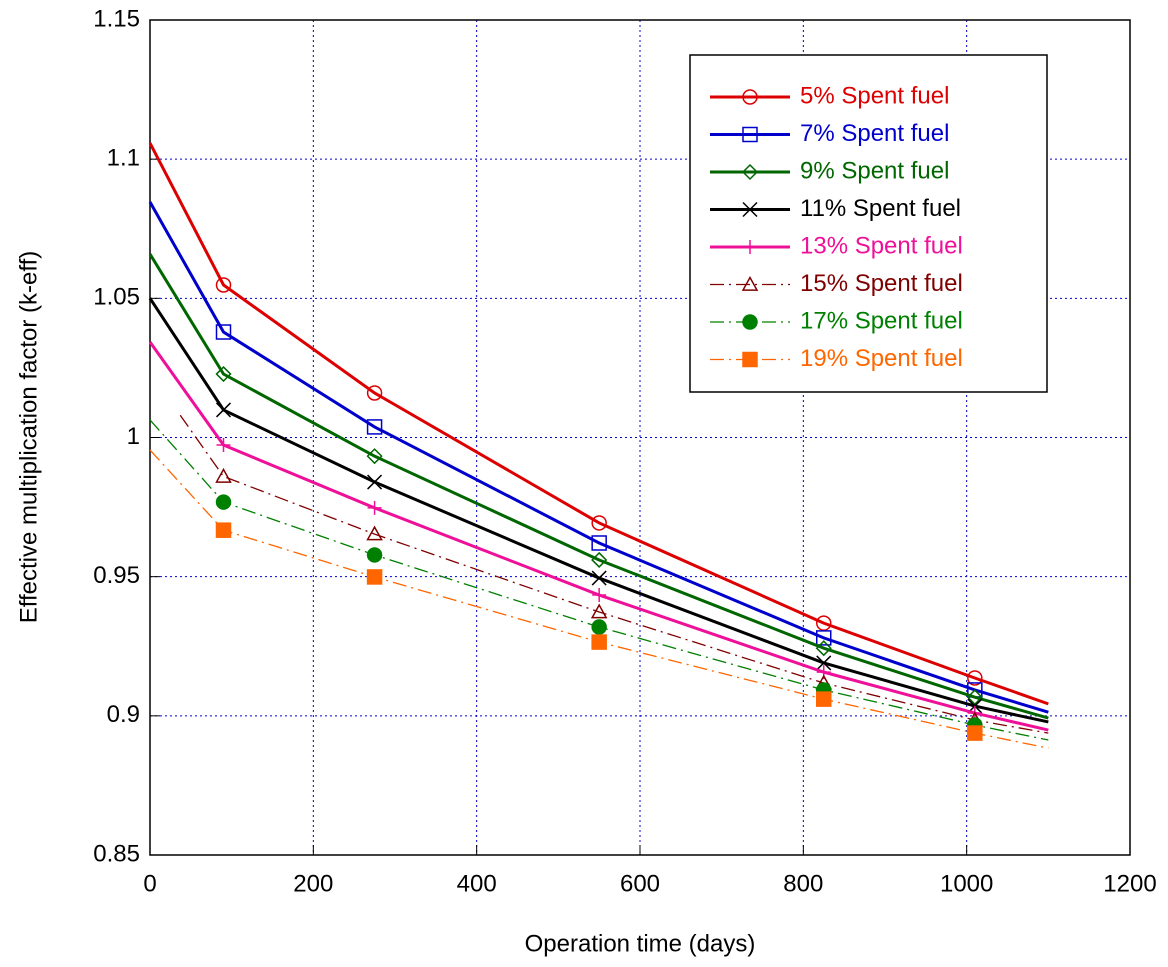  Describe the element at coordinates (640, 943) in the screenshot. I see `x-axis-label: Operation time (days)` at that location.